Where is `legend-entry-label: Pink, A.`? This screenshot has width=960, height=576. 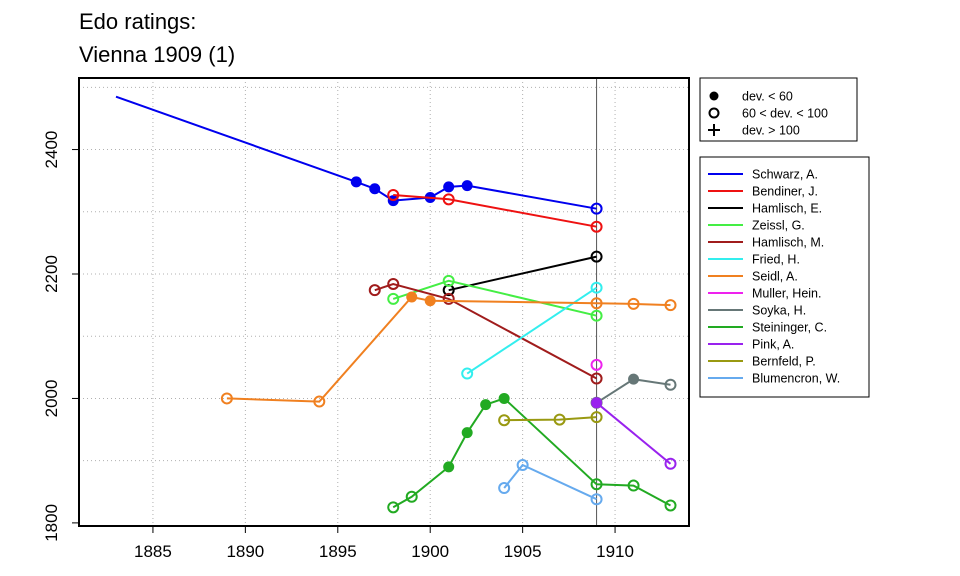 legend-entry-label: Pink, A. is located at coordinates (773, 345).